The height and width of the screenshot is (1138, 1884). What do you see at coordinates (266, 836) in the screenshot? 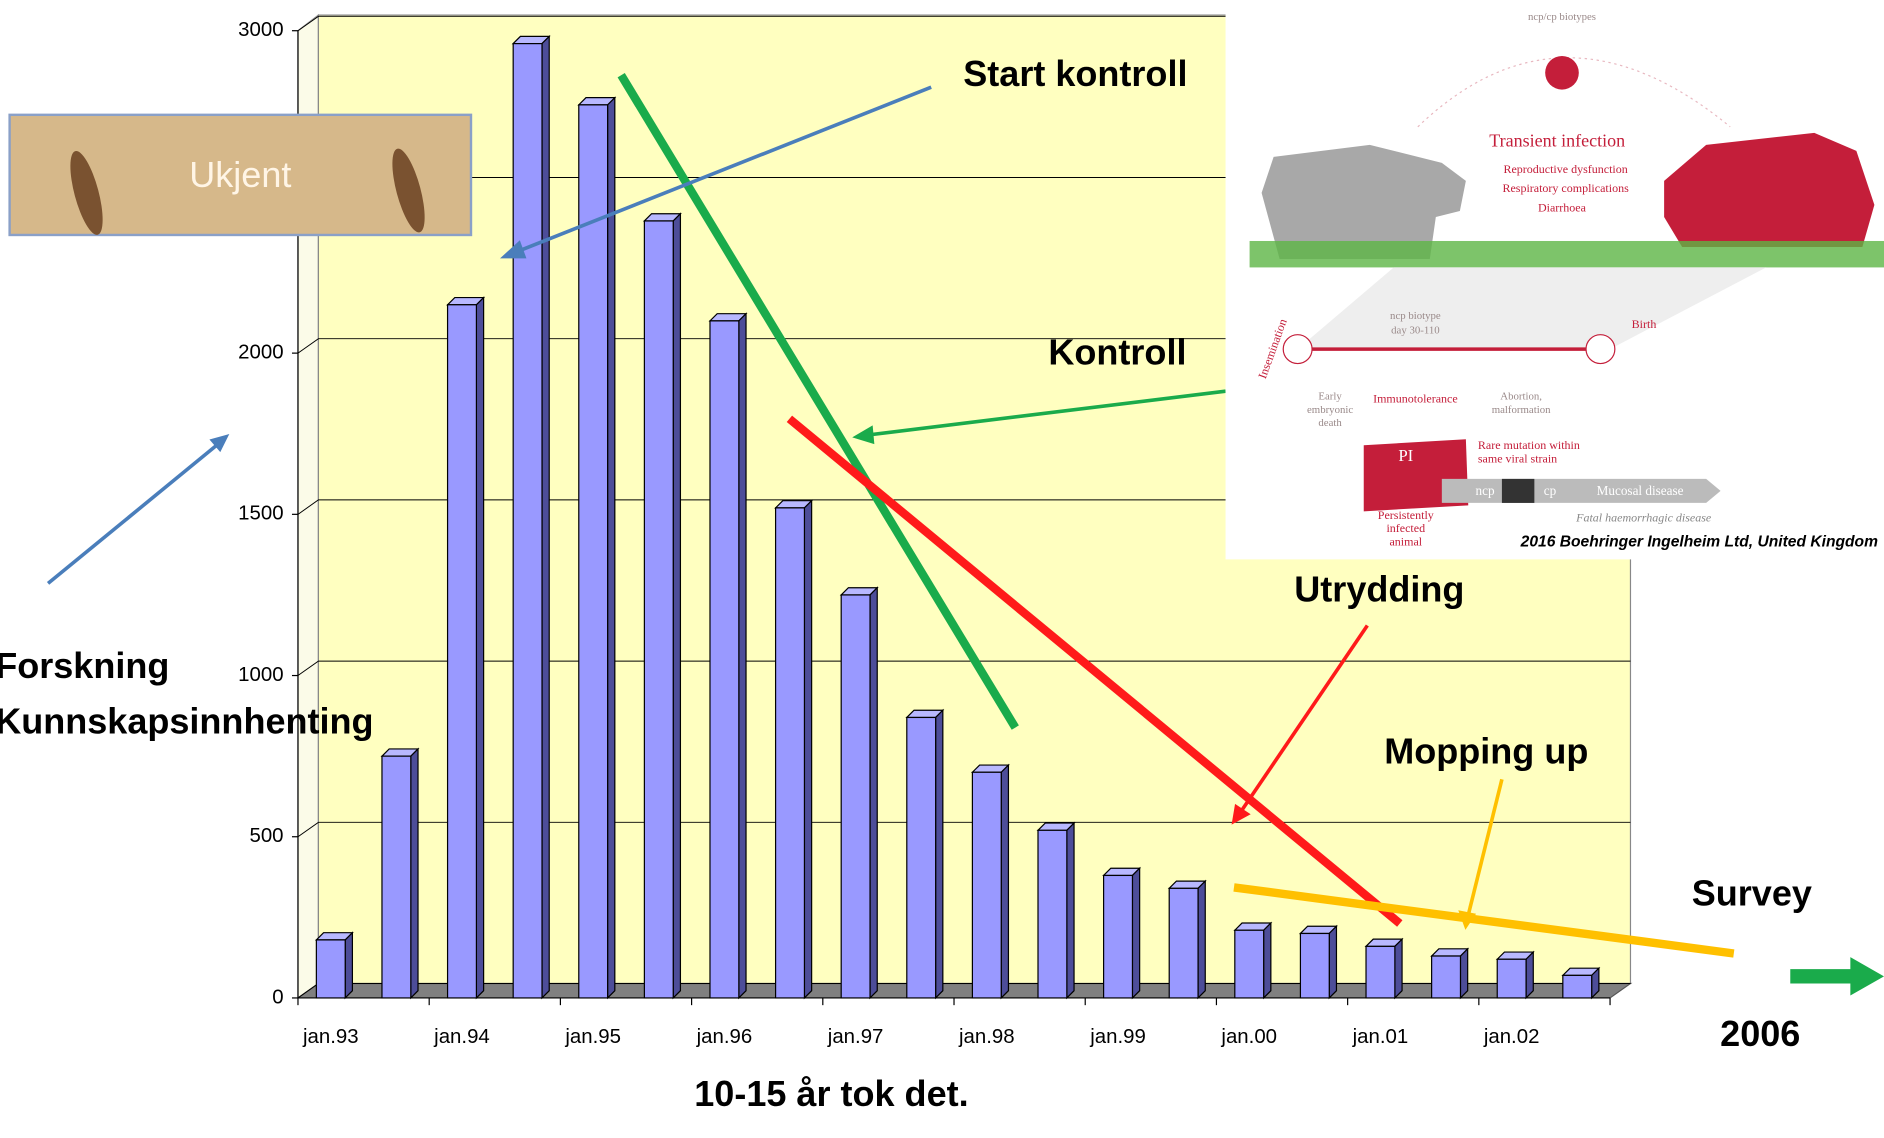
I see `y-tick-label: 500` at bounding box center [266, 836].